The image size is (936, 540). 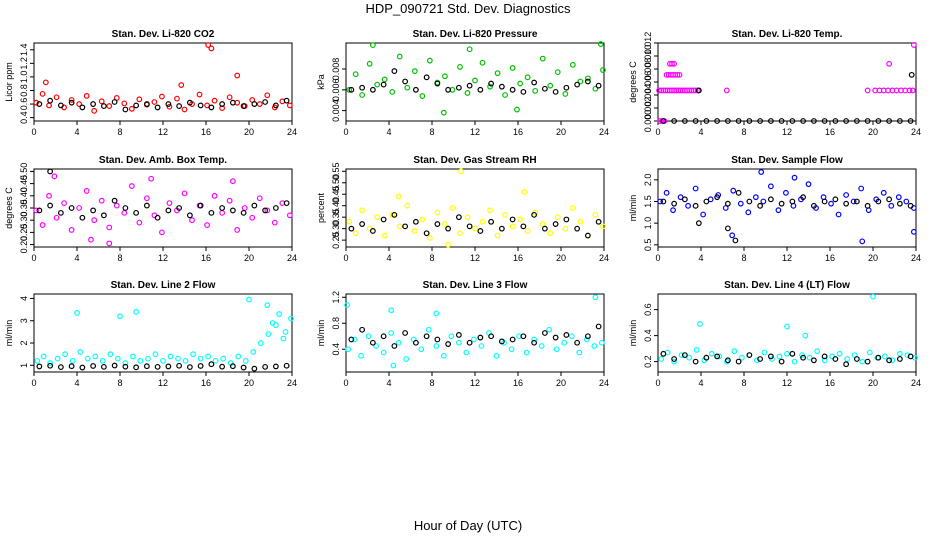 I want to click on y-tick-label: 2.0, so click(x=648, y=180).